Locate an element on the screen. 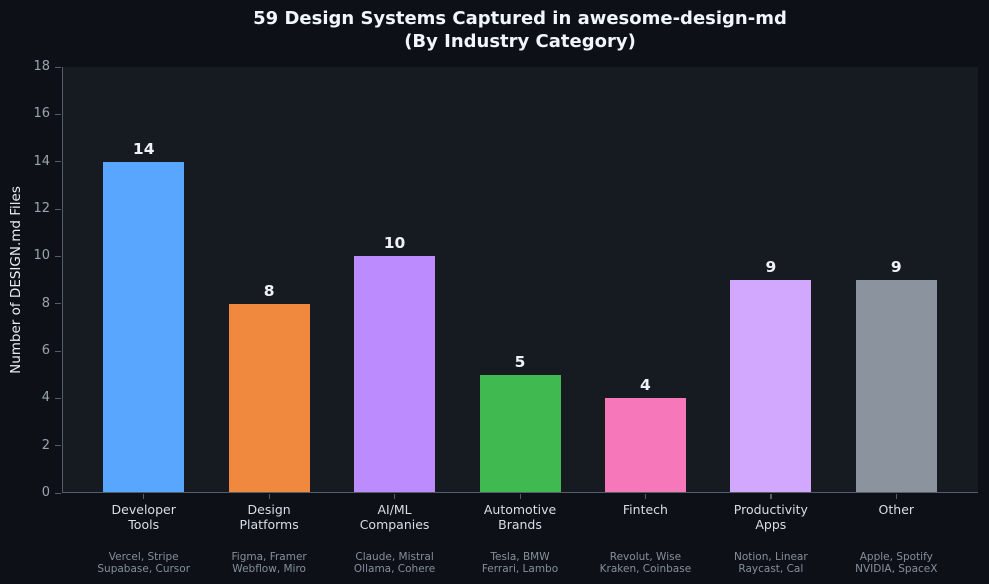 This screenshot has width=989, height=584. category-label: Productivity Apps is located at coordinates (770, 517).